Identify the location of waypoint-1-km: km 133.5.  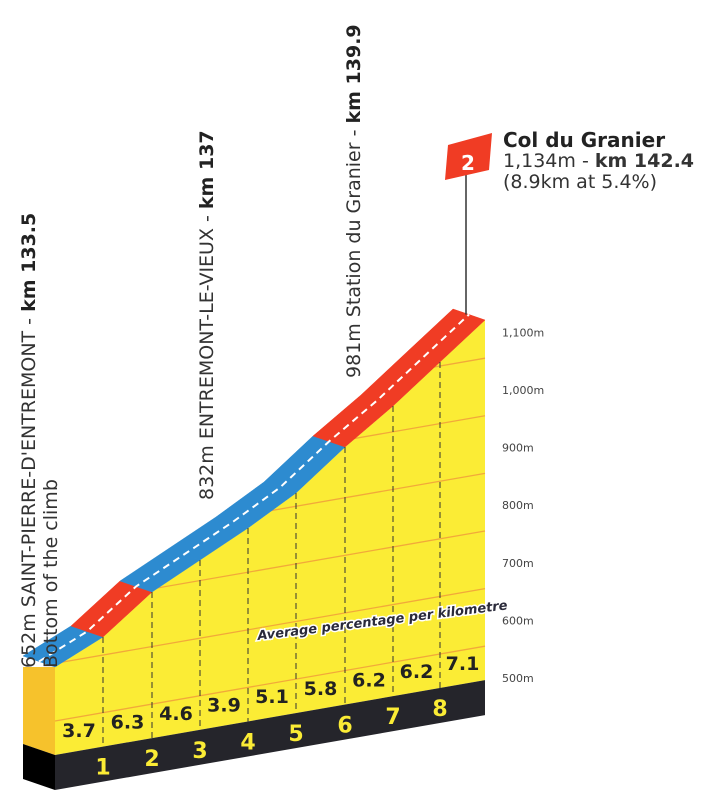
(29, 262).